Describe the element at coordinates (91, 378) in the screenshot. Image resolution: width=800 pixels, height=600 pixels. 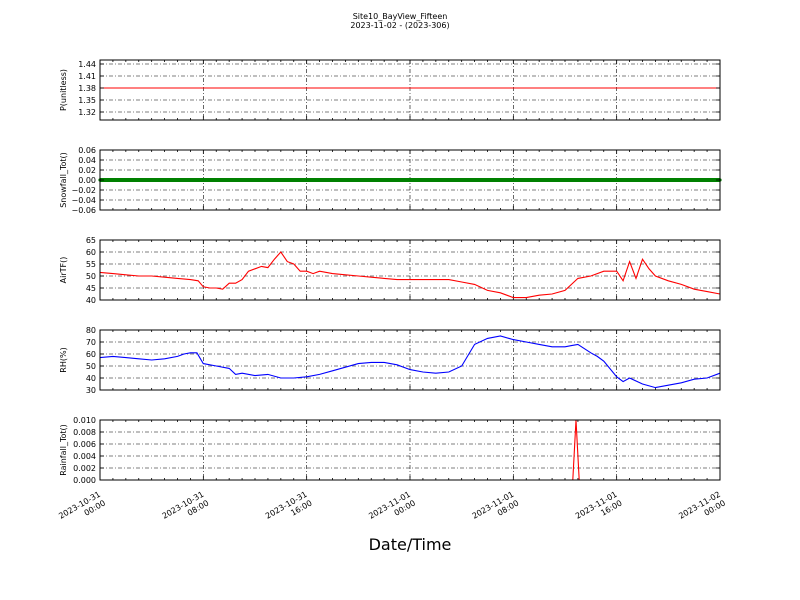
I see `y-tick-label: 40` at that location.